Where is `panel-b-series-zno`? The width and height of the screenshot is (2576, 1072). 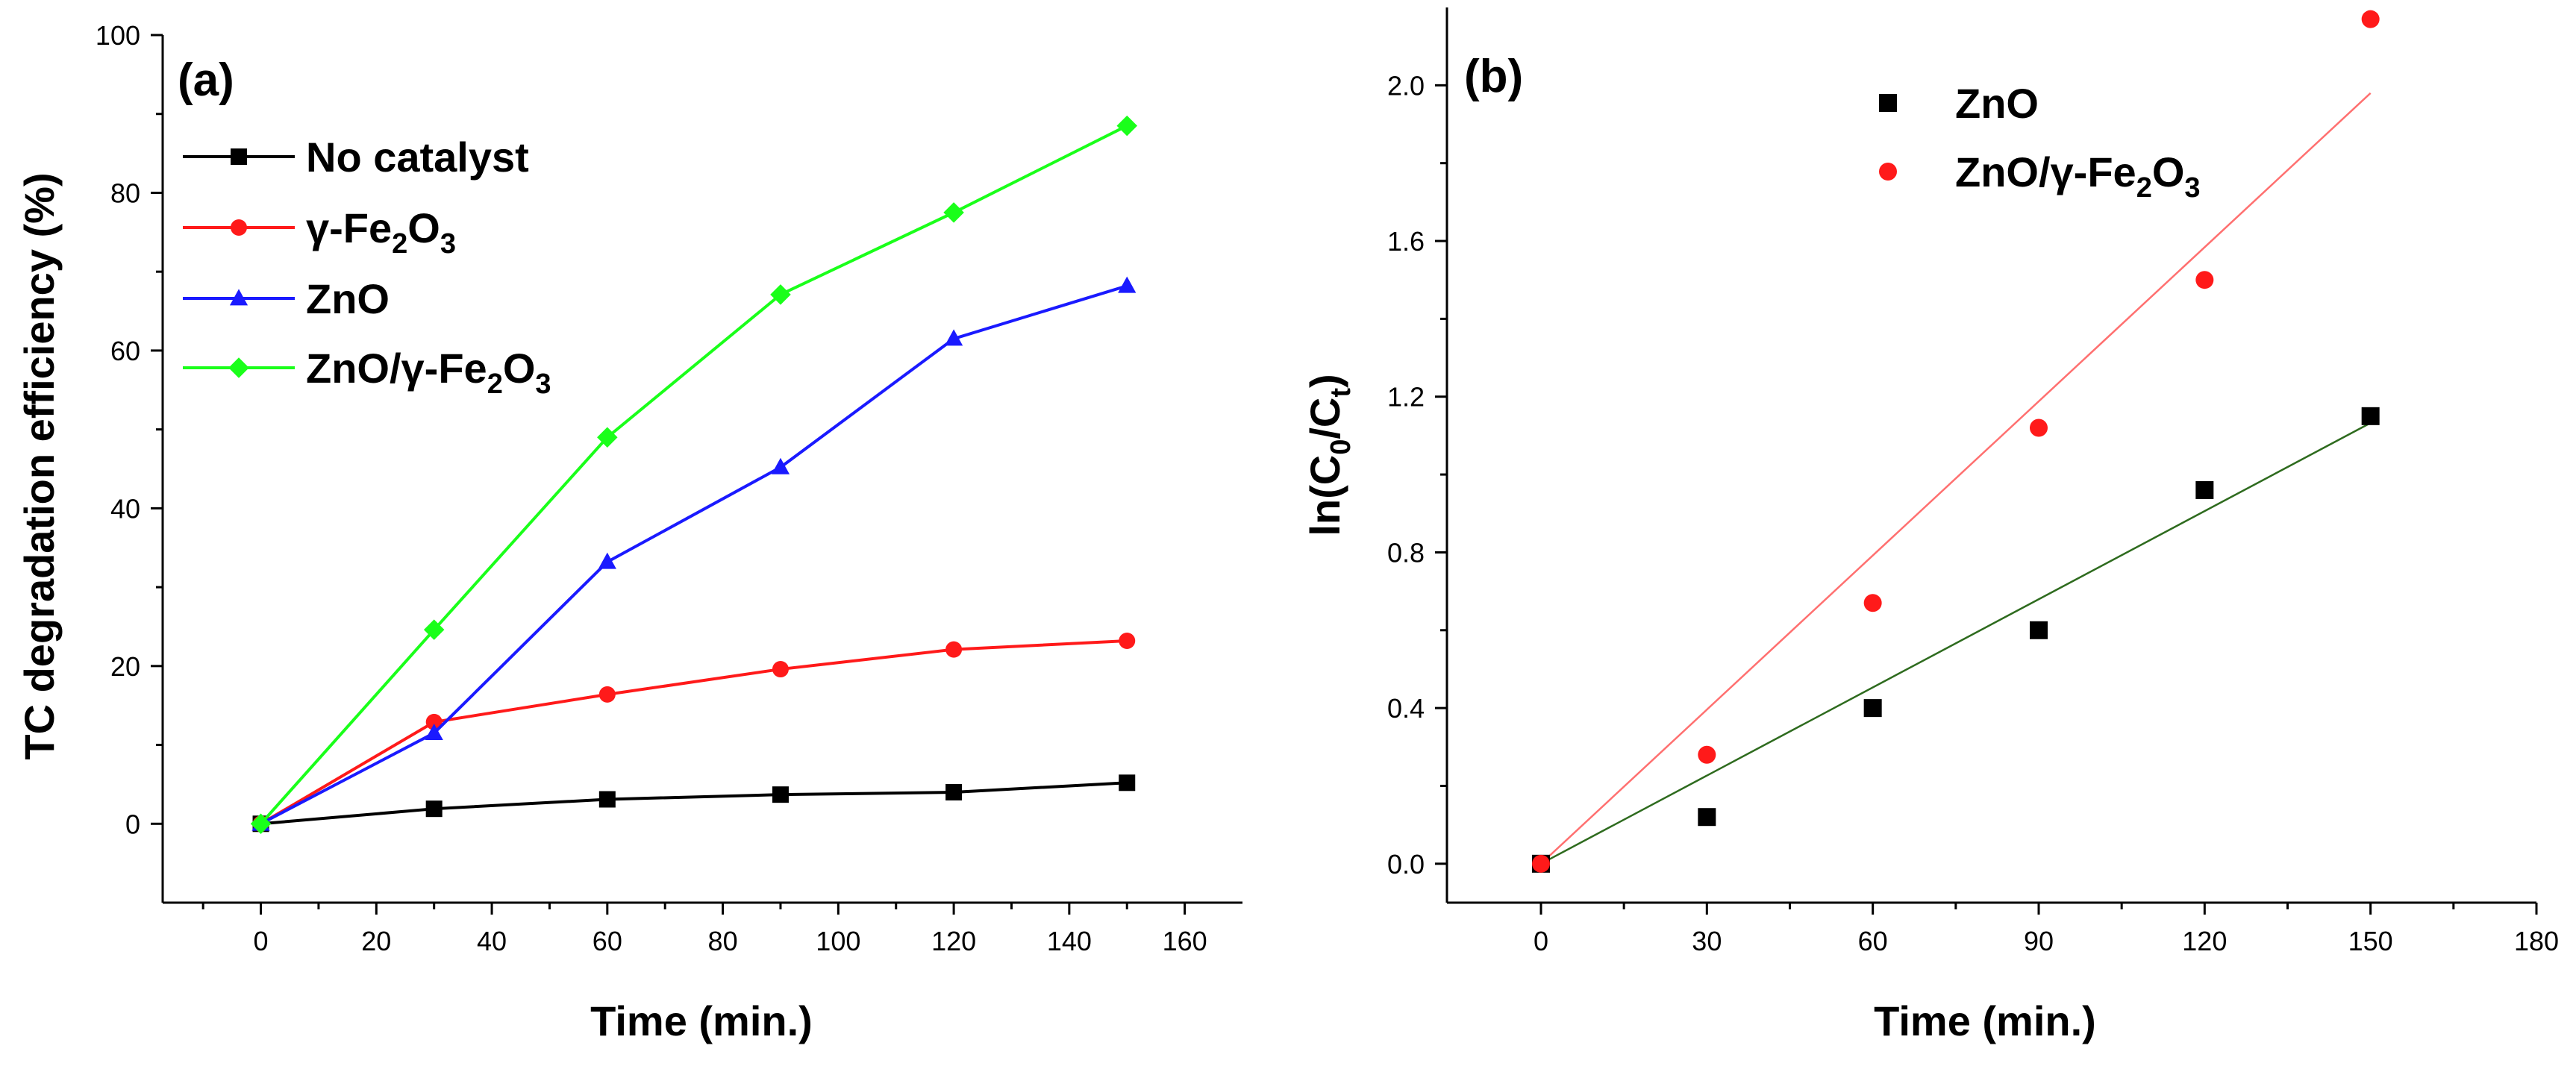 panel-b-series-zno is located at coordinates (1955, 640).